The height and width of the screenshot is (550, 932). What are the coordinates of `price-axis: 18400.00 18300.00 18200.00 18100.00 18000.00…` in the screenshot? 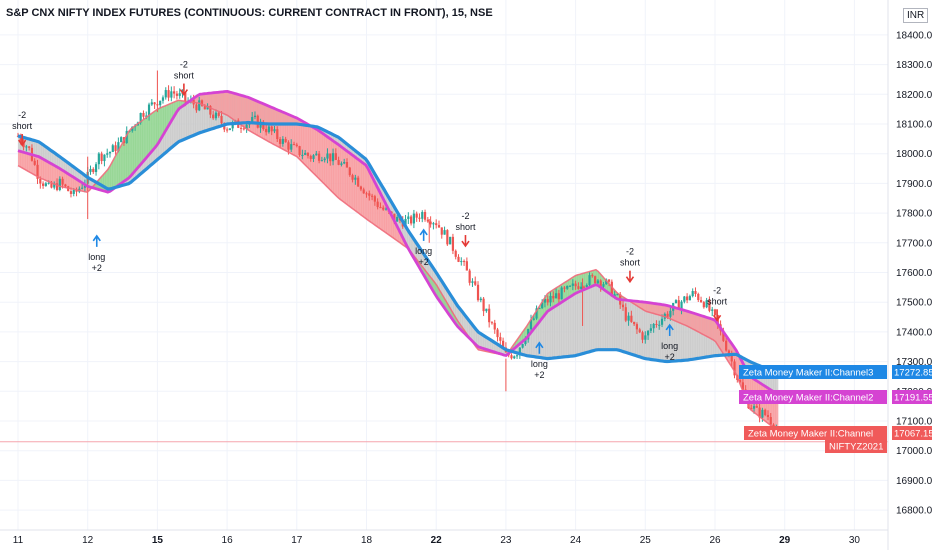 It's located at (909, 275).